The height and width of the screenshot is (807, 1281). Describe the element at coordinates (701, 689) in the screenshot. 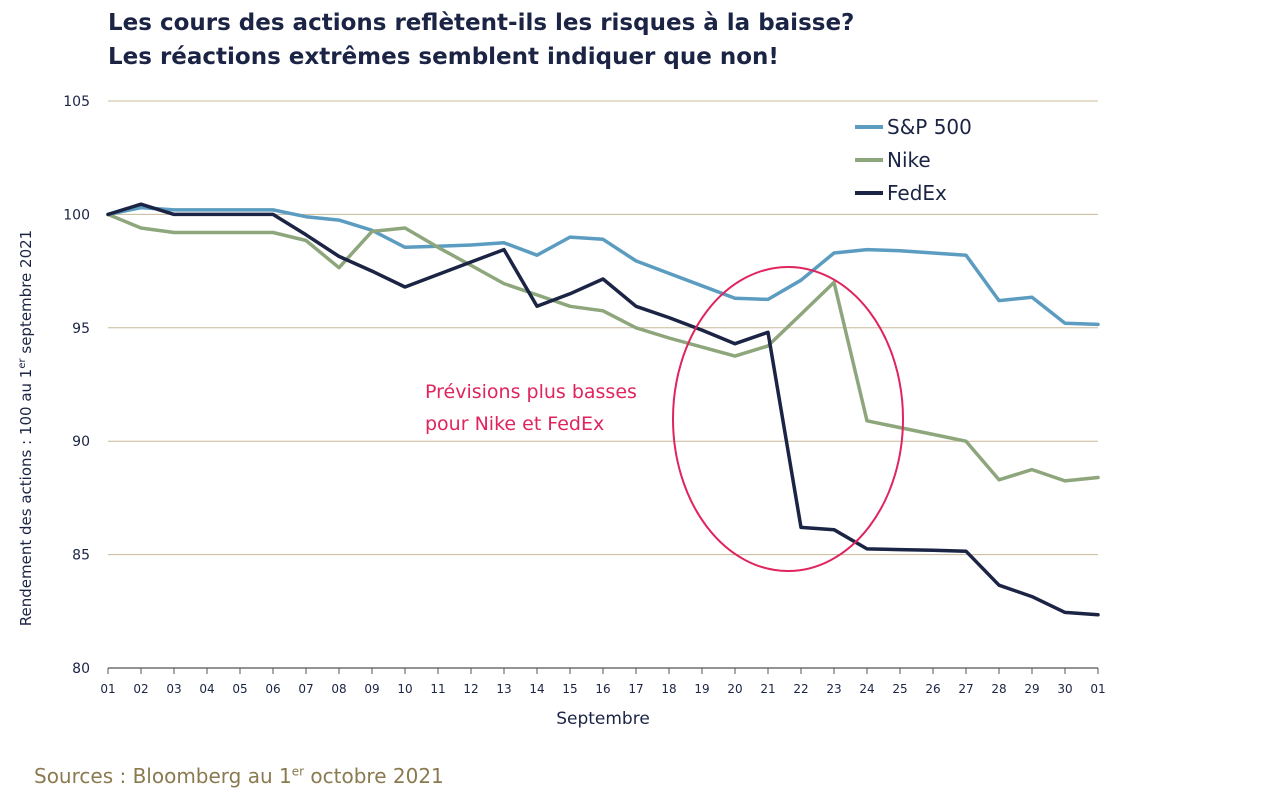

I see `x-tick-label: 19` at that location.